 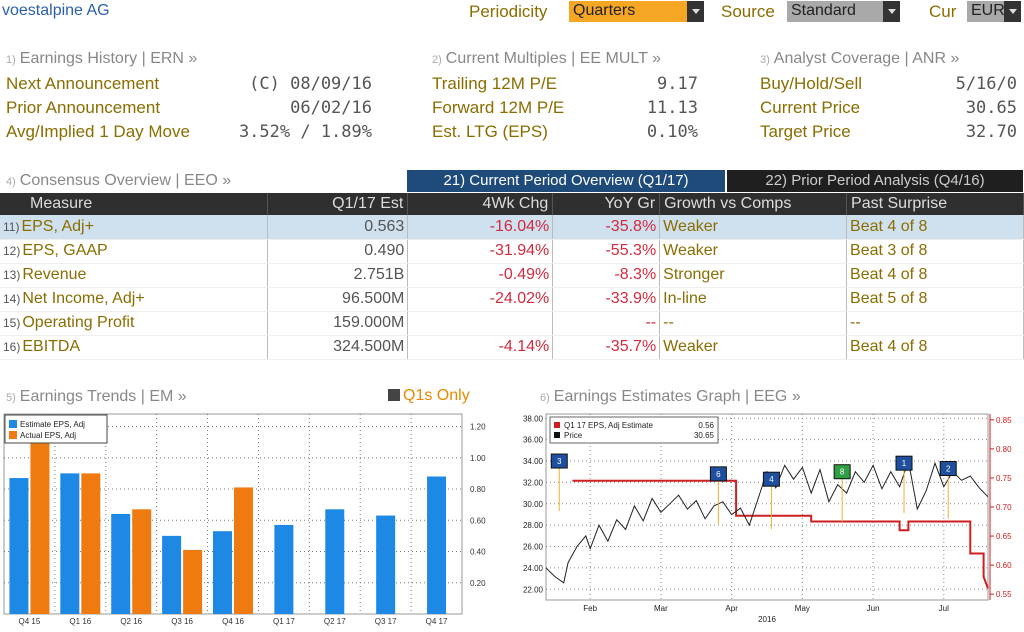 What do you see at coordinates (48, 435) in the screenshot?
I see `legend-label: Actual EPS, Adj` at bounding box center [48, 435].